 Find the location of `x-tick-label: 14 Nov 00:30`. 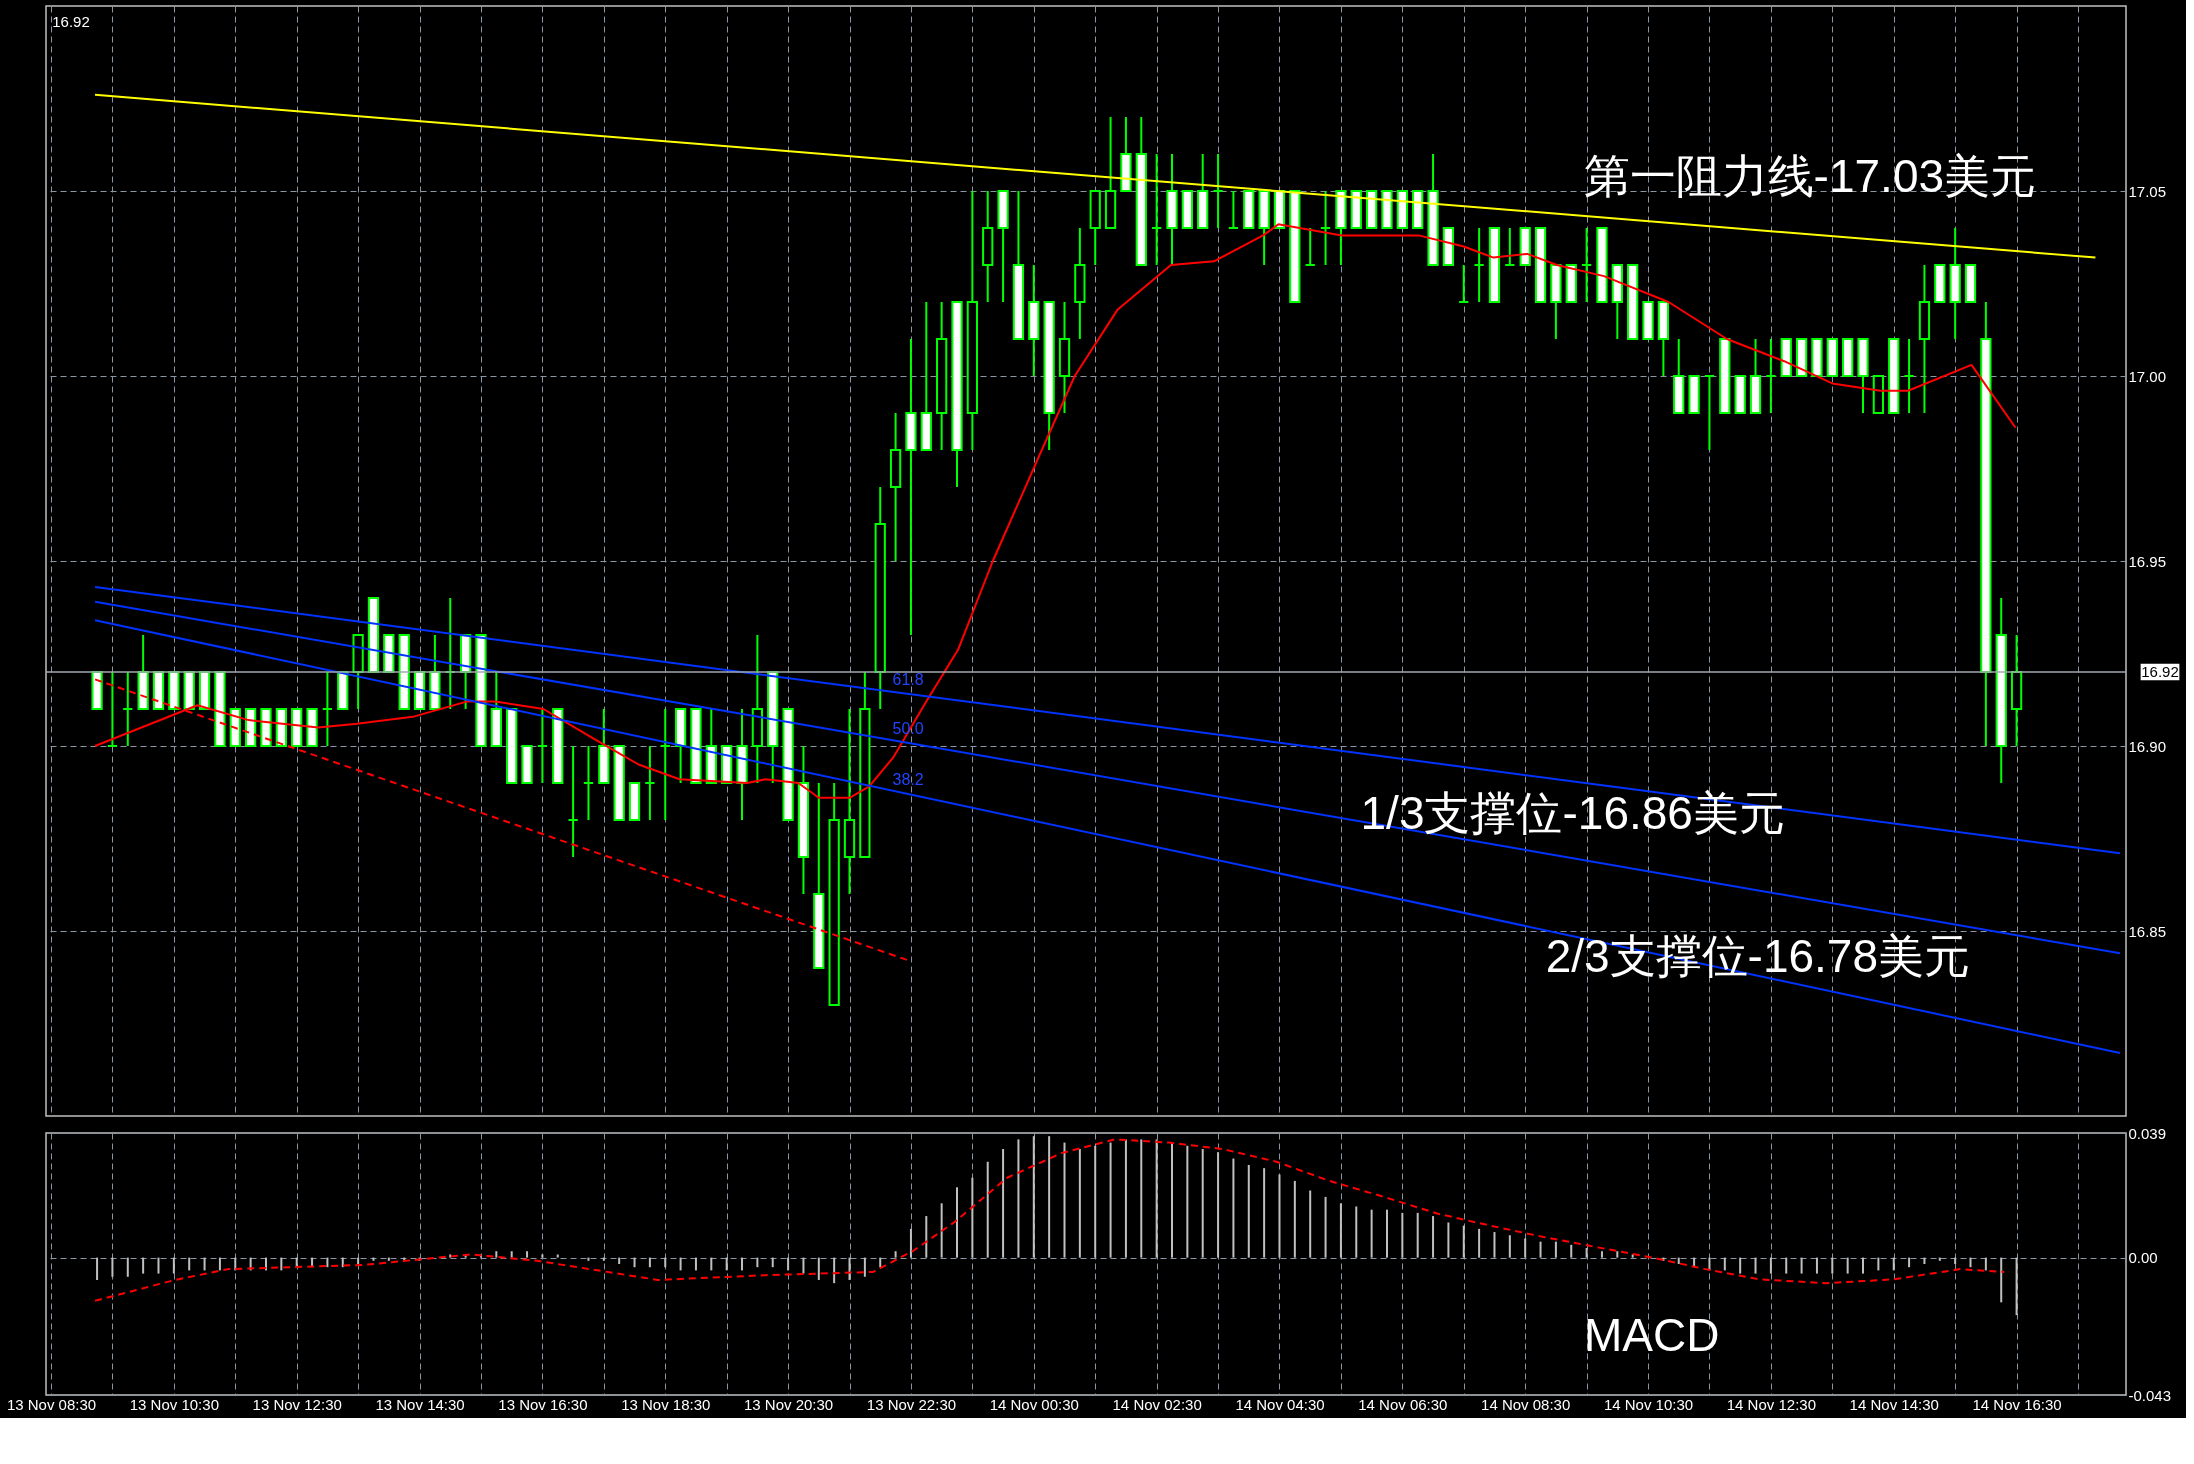

x-tick-label: 14 Nov 00:30 is located at coordinates (1034, 1404).